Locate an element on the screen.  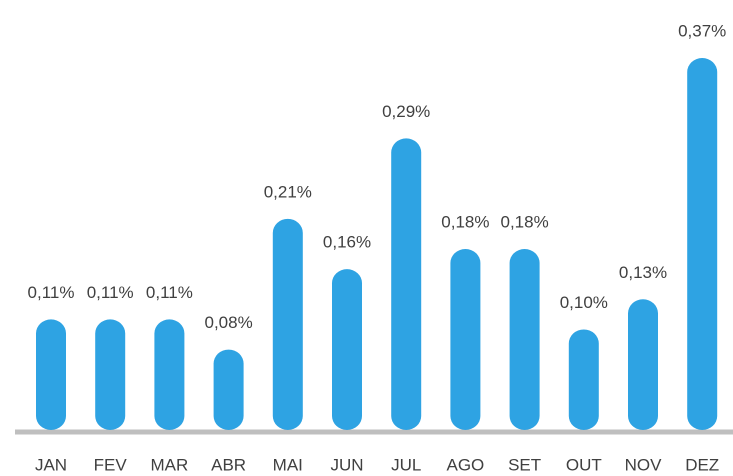
value-label: 0,13% is located at coordinates (643, 272).